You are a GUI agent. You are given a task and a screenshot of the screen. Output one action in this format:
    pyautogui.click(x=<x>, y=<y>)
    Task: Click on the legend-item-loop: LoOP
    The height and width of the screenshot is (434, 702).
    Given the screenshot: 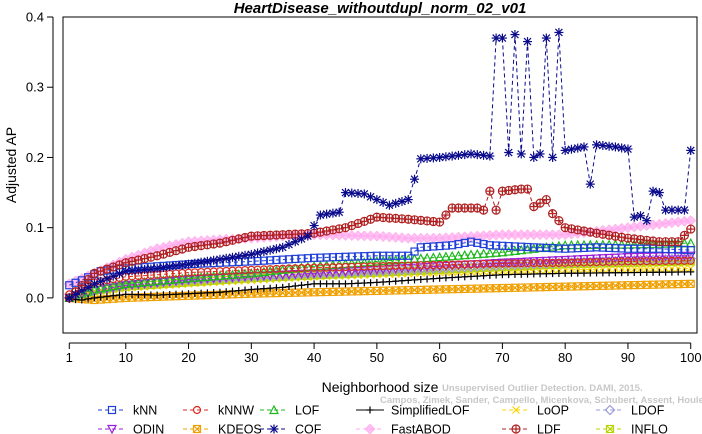 What is the action you would take?
    pyautogui.click(x=535, y=411)
    